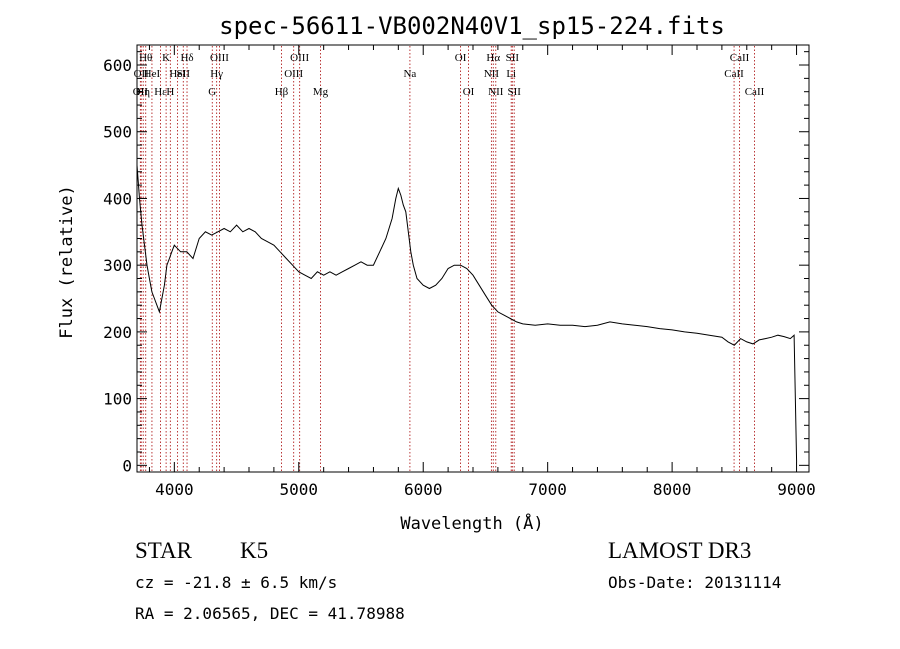  I want to click on y-tick-label: 300, so click(117, 265).